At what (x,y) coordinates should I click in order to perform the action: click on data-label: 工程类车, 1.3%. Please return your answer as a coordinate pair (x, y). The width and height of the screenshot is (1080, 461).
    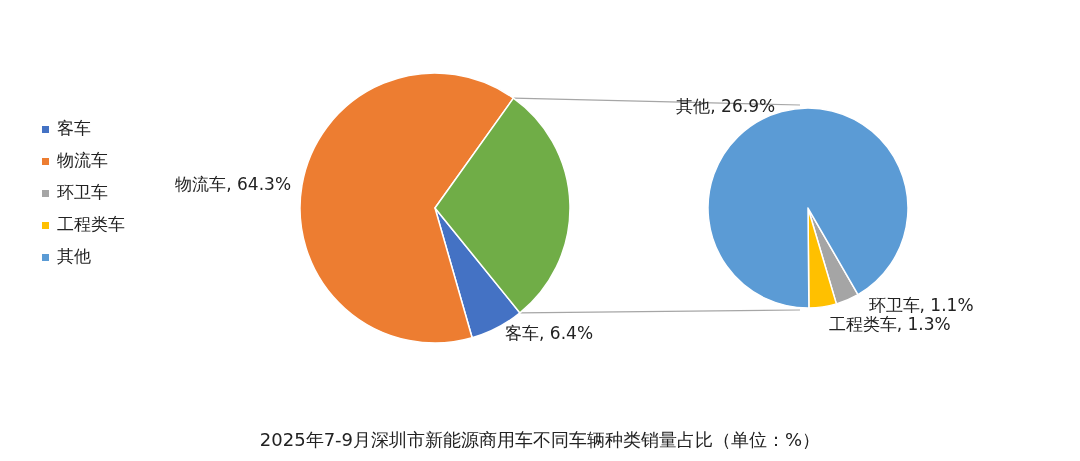
    Looking at the image, I should click on (889, 324).